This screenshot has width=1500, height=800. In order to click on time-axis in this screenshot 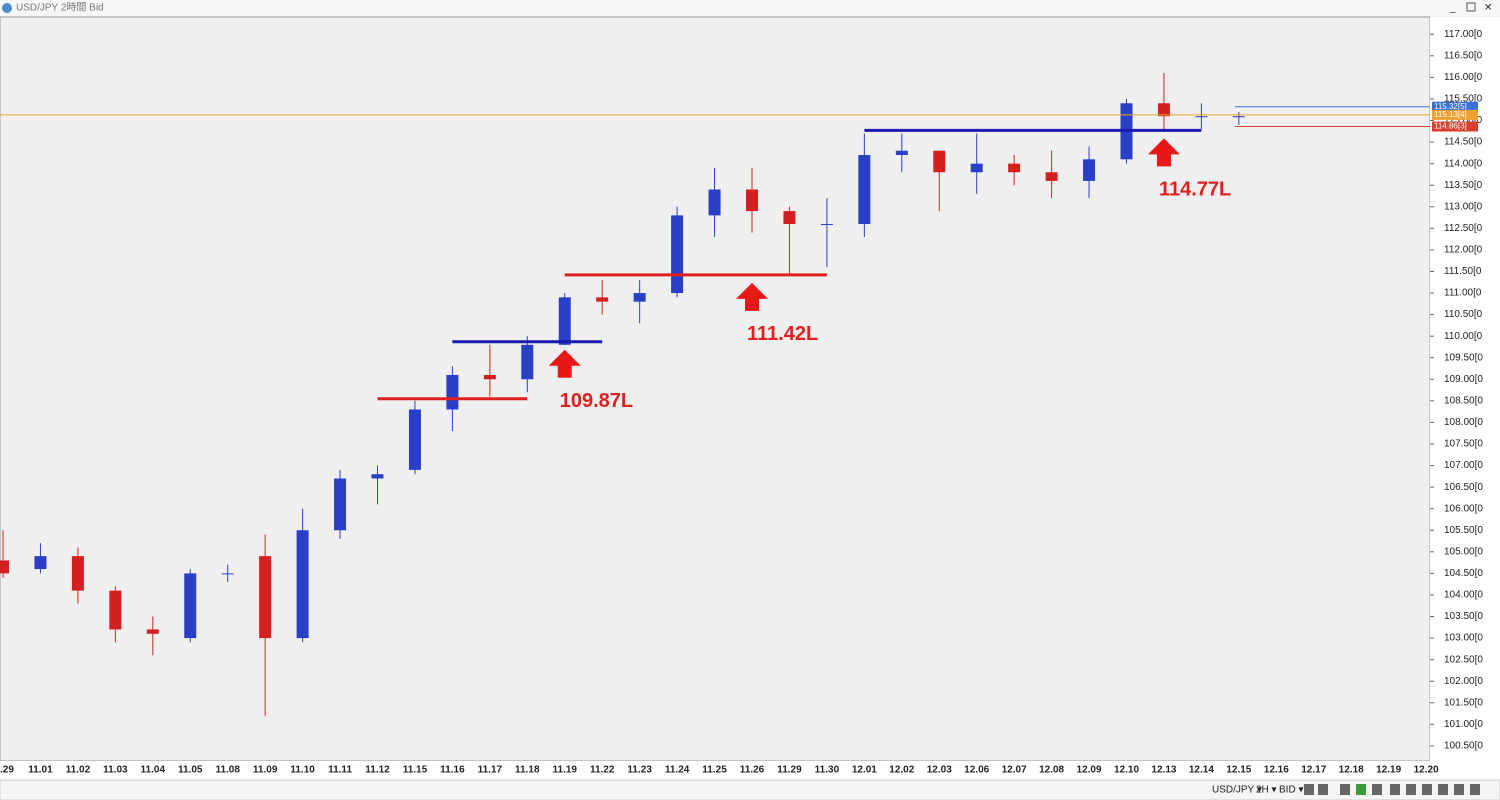, I will do `click(750, 770)`.